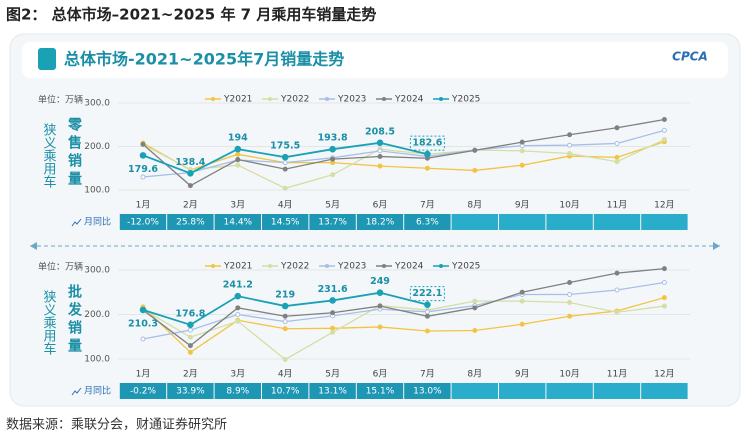  What do you see at coordinates (285, 392) in the screenshot?
I see `yoy-value: 10.7%` at bounding box center [285, 392].